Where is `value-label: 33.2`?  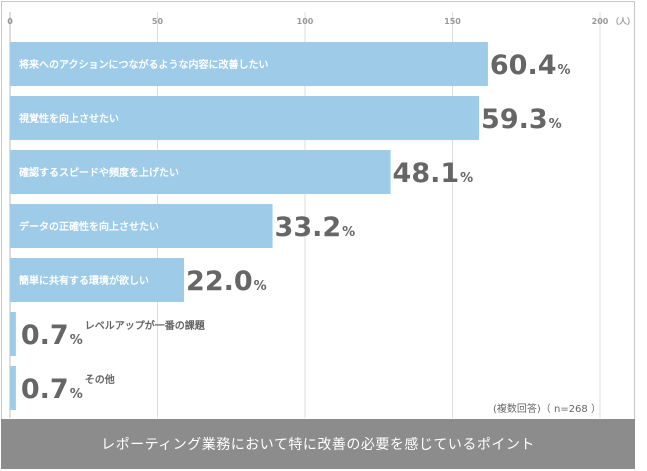 value-label: 33.2 is located at coordinates (308, 227).